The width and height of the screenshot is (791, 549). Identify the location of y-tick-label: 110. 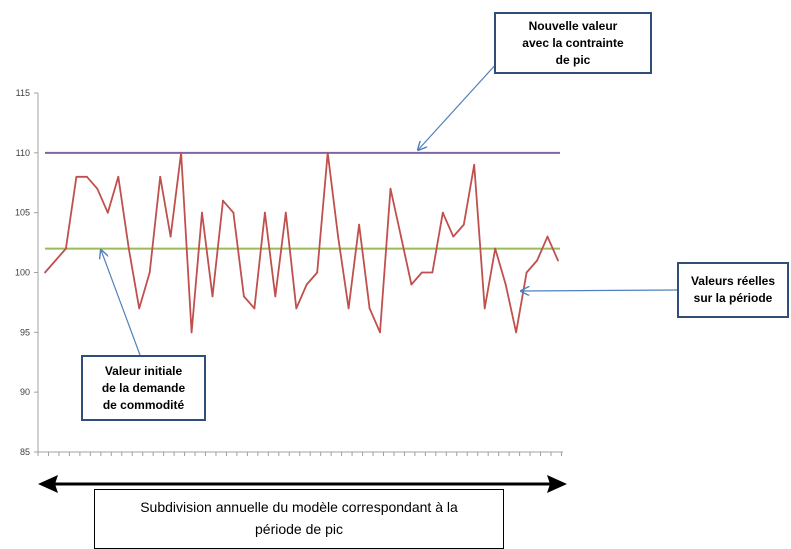
(23, 153).